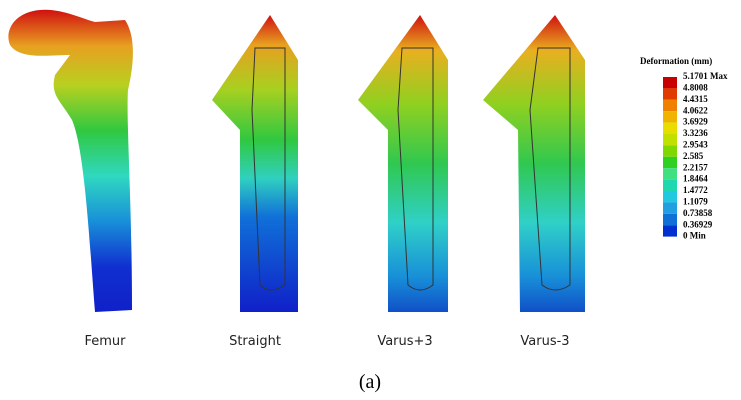  Describe the element at coordinates (370, 382) in the screenshot. I see `figure-label: (a)` at that location.